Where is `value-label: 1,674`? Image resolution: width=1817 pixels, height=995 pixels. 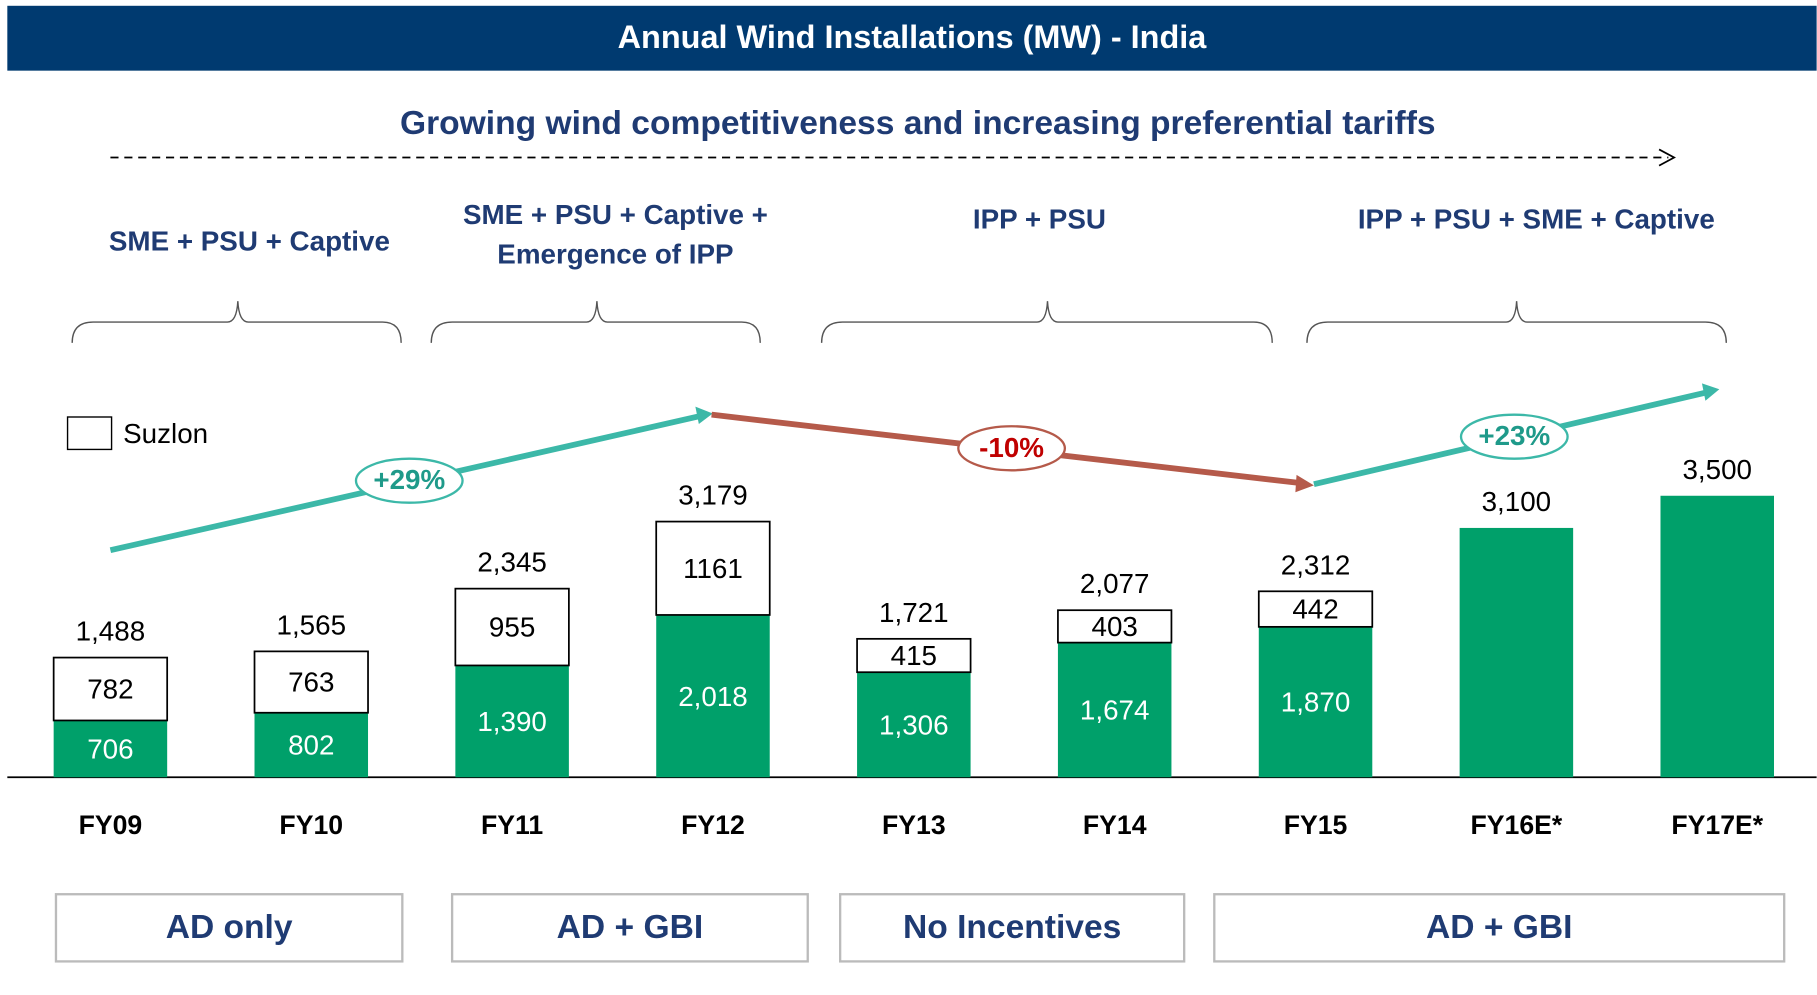
value-label: 1,674 is located at coordinates (1115, 710).